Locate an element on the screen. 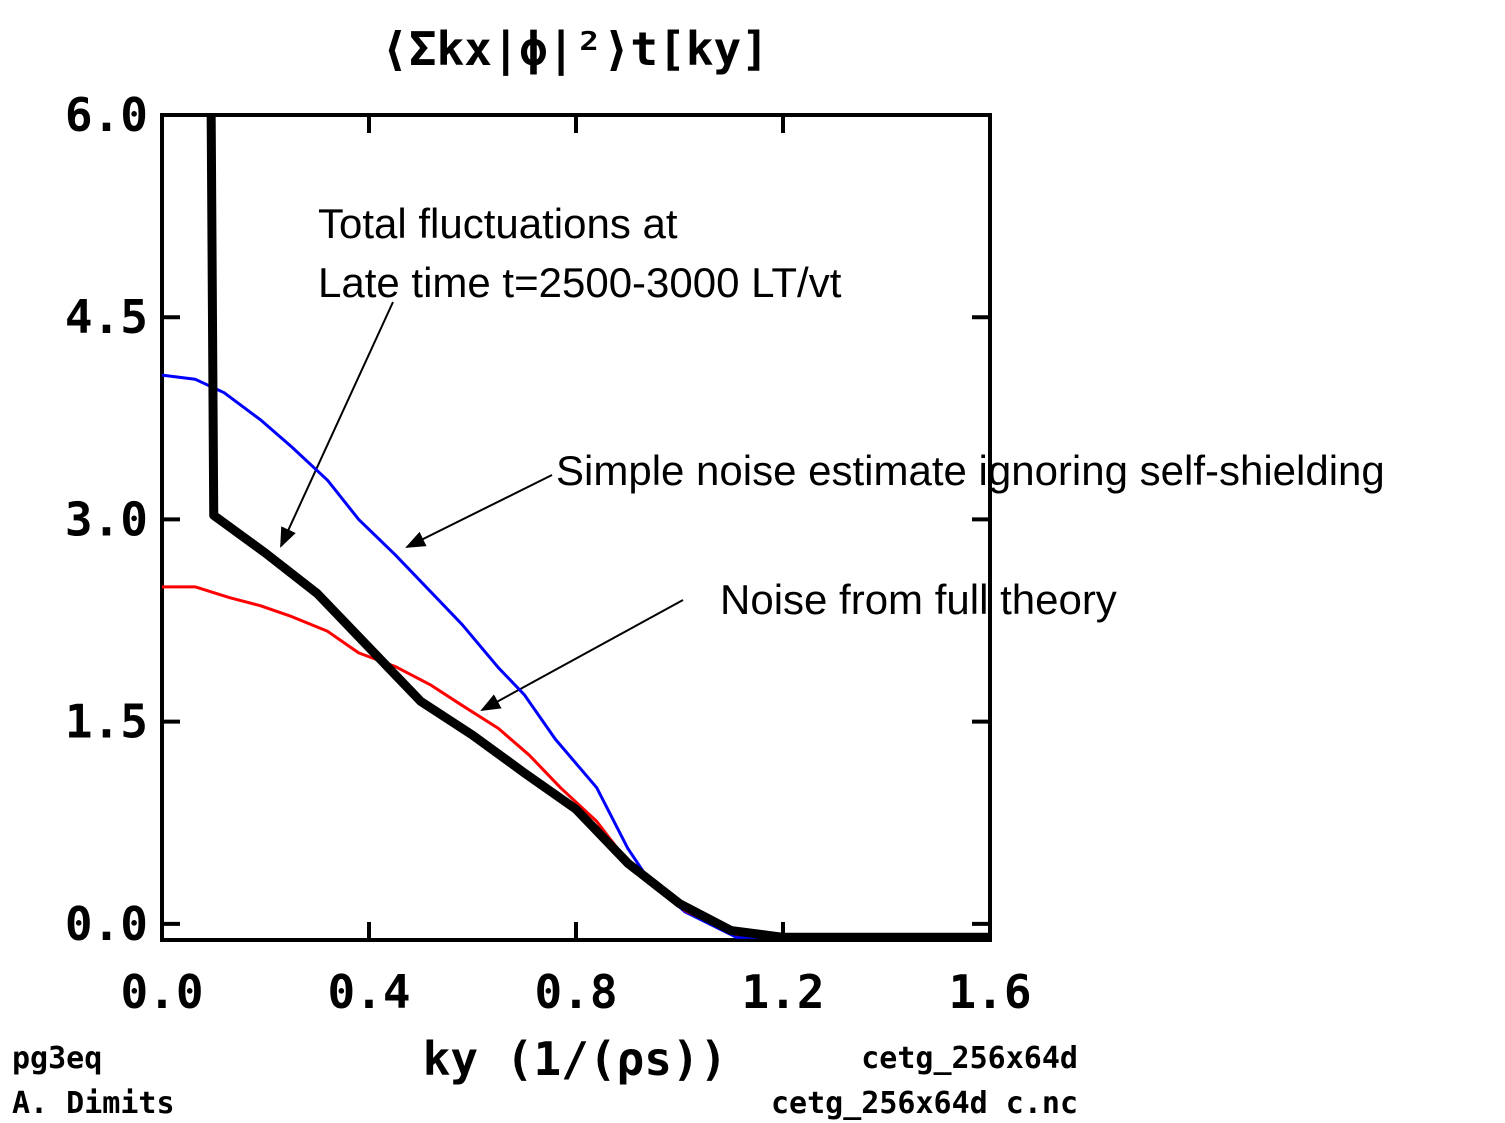 This screenshot has height=1123, width=1505. footer: pg3eq is located at coordinates (57, 1058).